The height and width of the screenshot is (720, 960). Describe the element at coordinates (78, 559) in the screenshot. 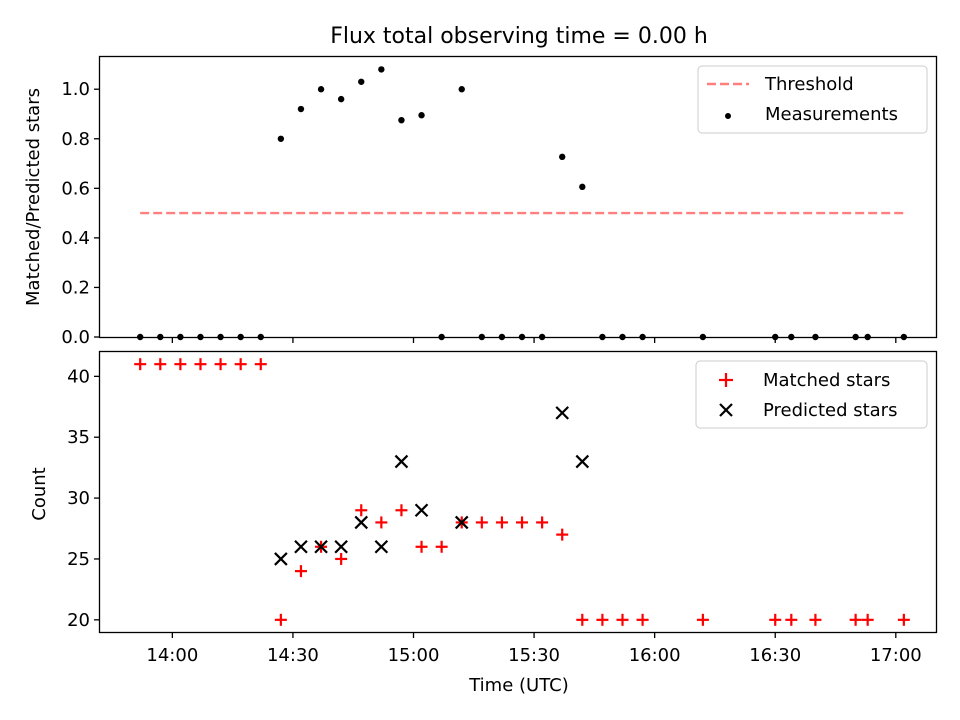

I see `y-tick-label-1-1: 25` at that location.